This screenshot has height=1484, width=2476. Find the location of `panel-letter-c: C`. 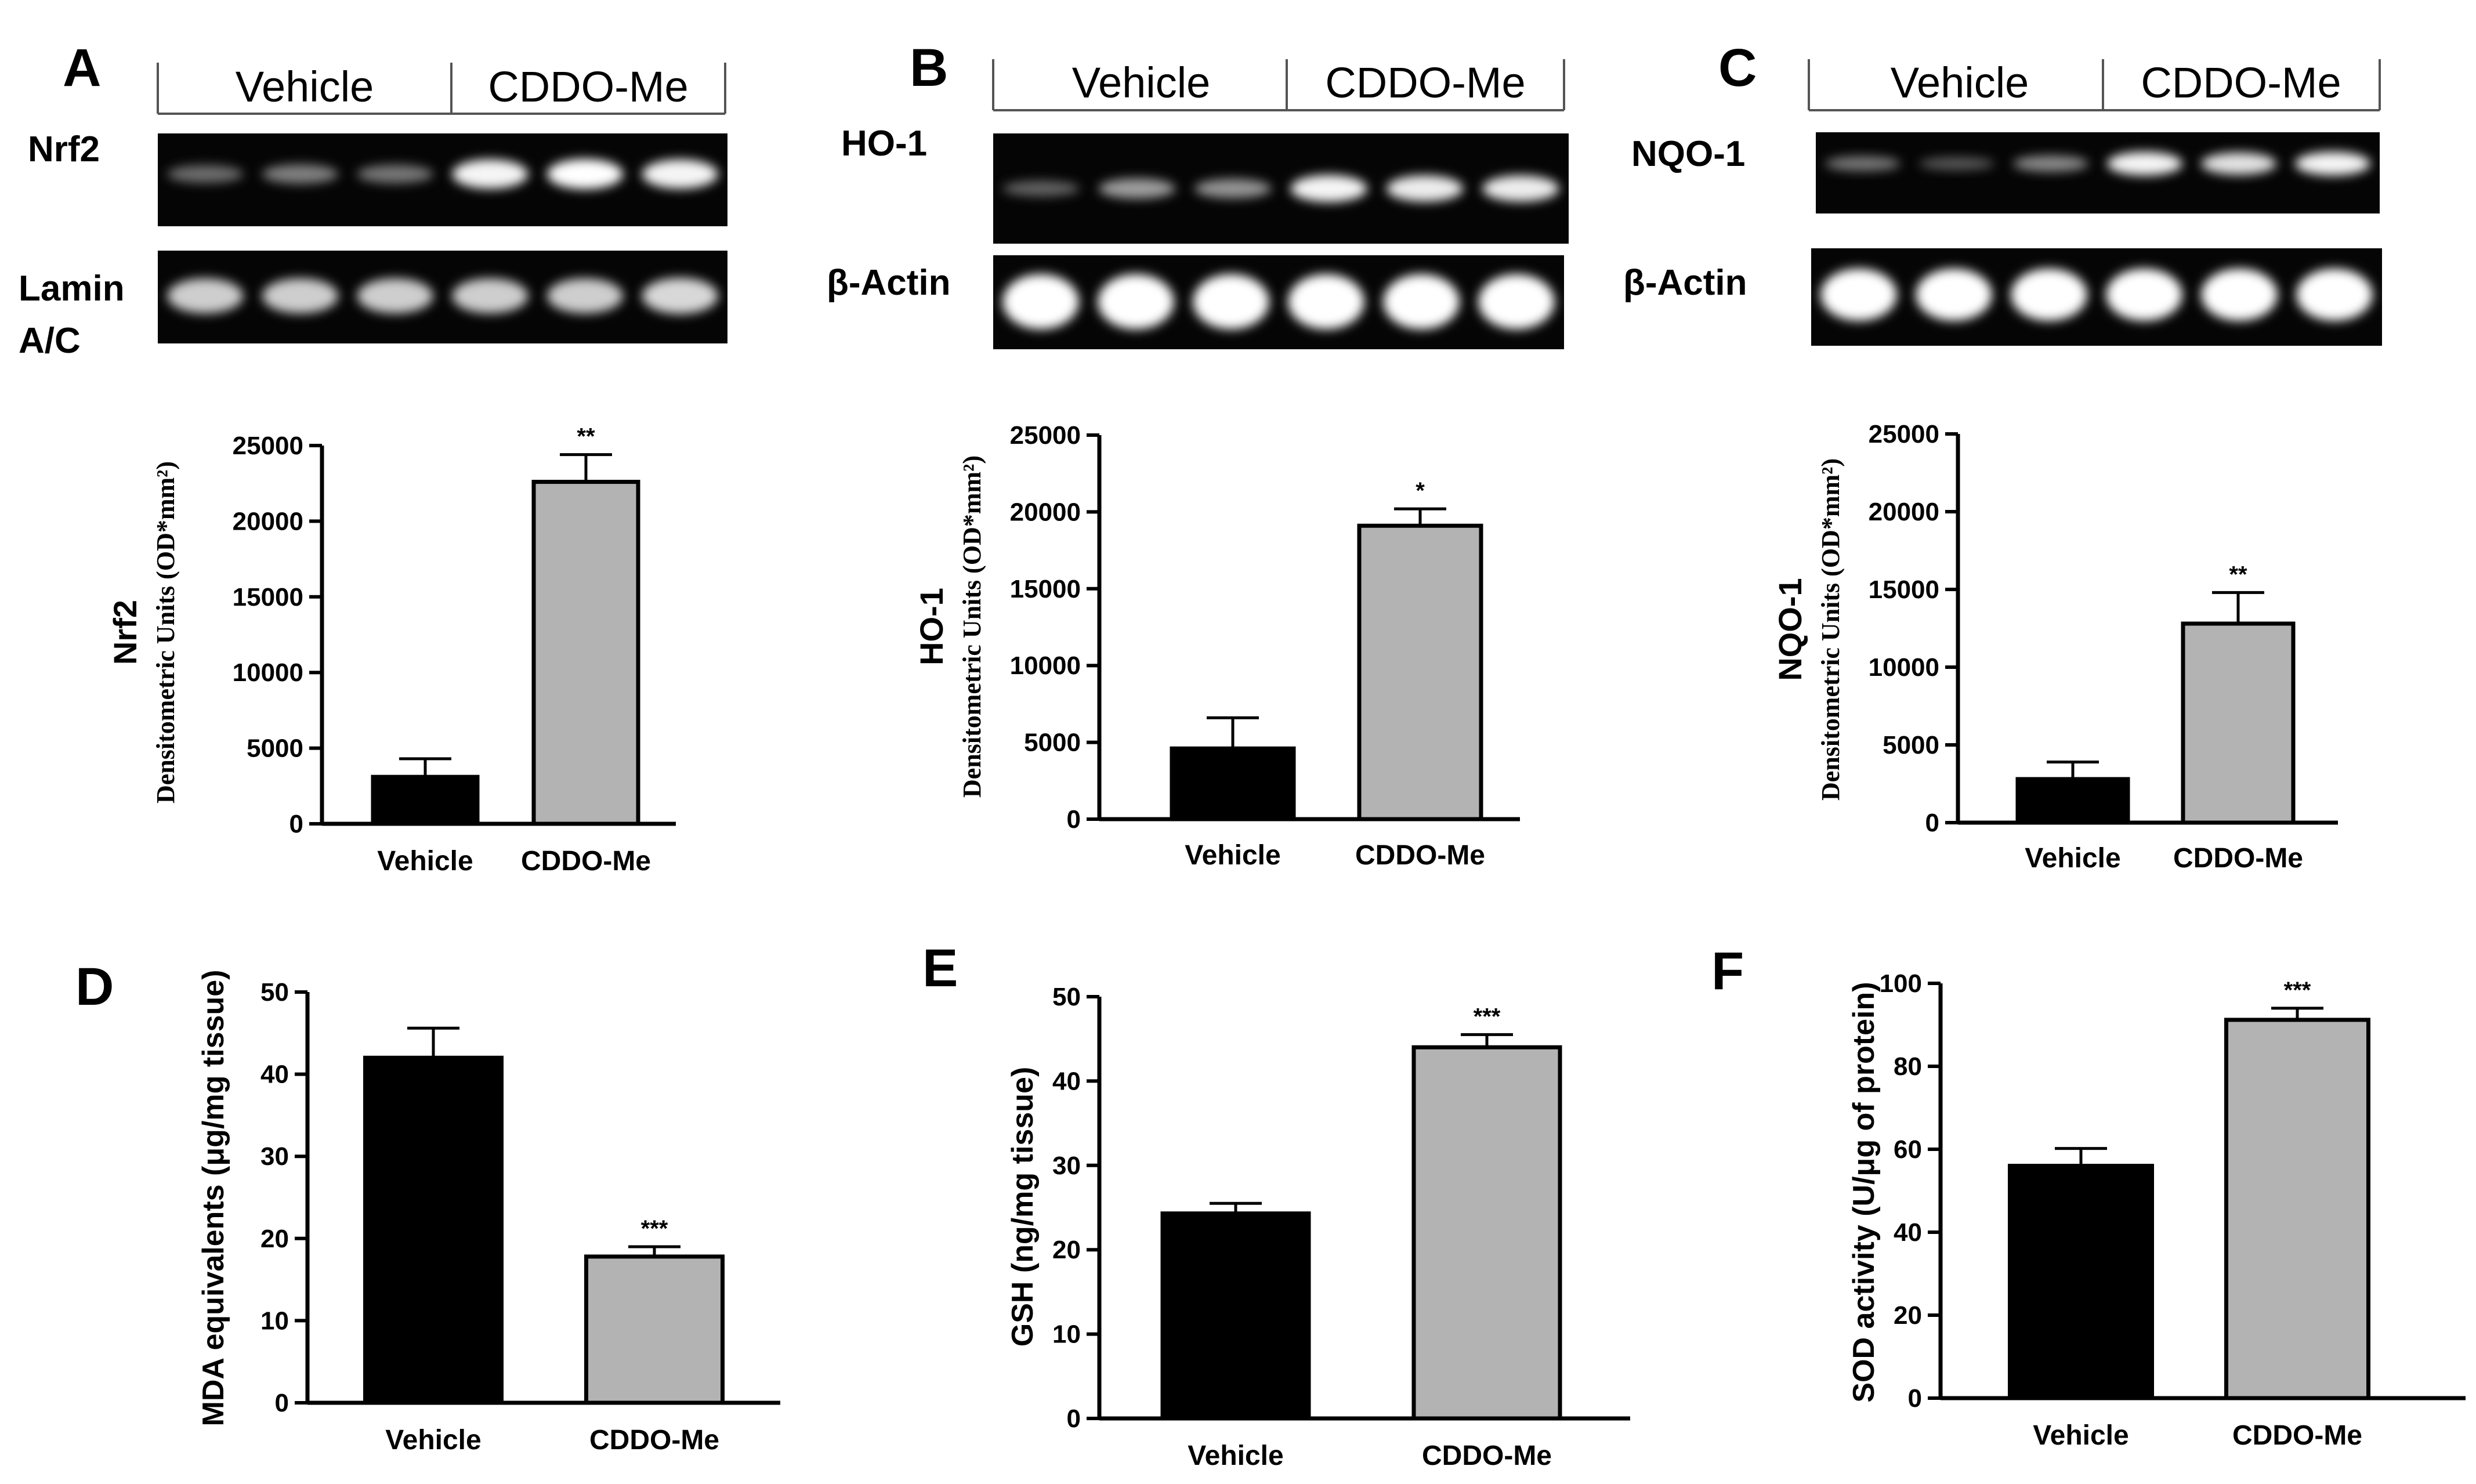

panel-letter-c: C is located at coordinates (1737, 67).